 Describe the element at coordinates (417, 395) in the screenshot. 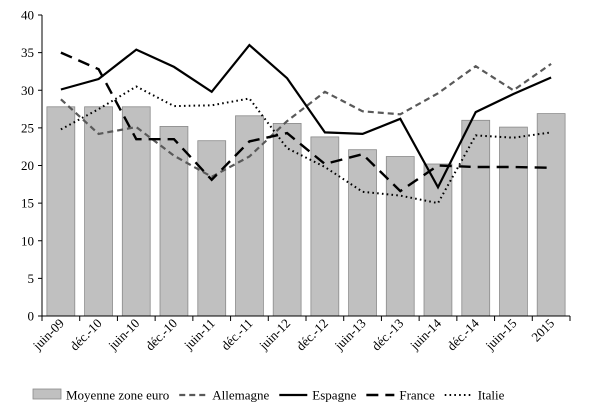

I see `legend-label-france: France` at that location.